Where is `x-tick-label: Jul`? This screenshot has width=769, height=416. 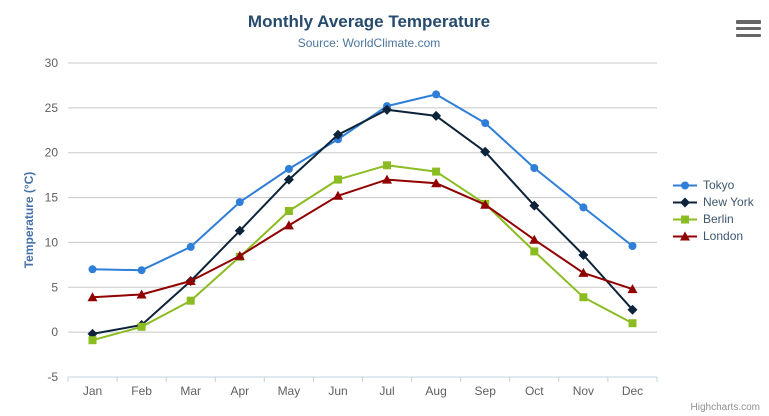 x-tick-label: Jul is located at coordinates (386, 391).